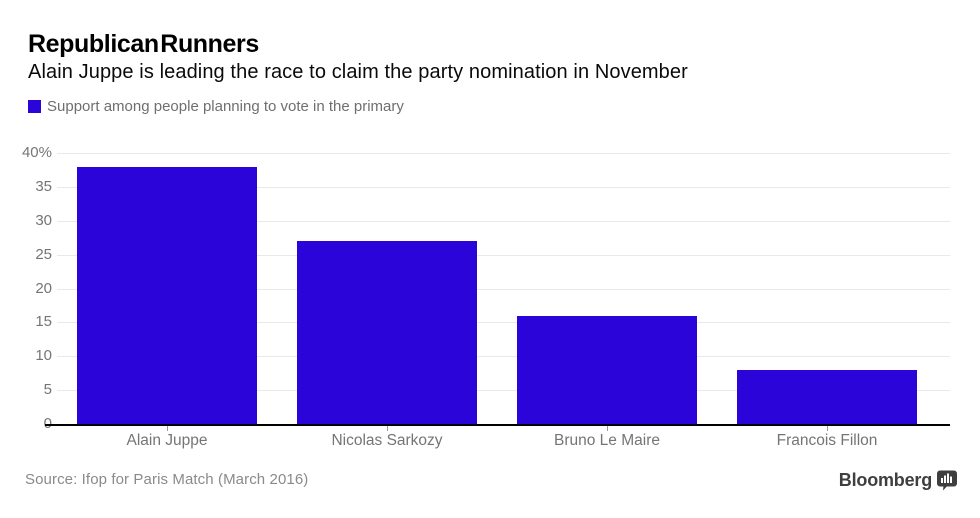 The image size is (980, 518). I want to click on y-tick-label-25: 25, so click(43, 254).